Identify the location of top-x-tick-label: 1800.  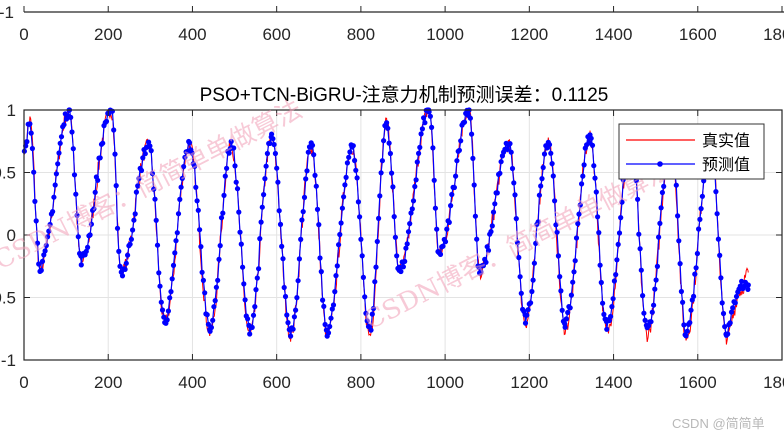
(773, 34).